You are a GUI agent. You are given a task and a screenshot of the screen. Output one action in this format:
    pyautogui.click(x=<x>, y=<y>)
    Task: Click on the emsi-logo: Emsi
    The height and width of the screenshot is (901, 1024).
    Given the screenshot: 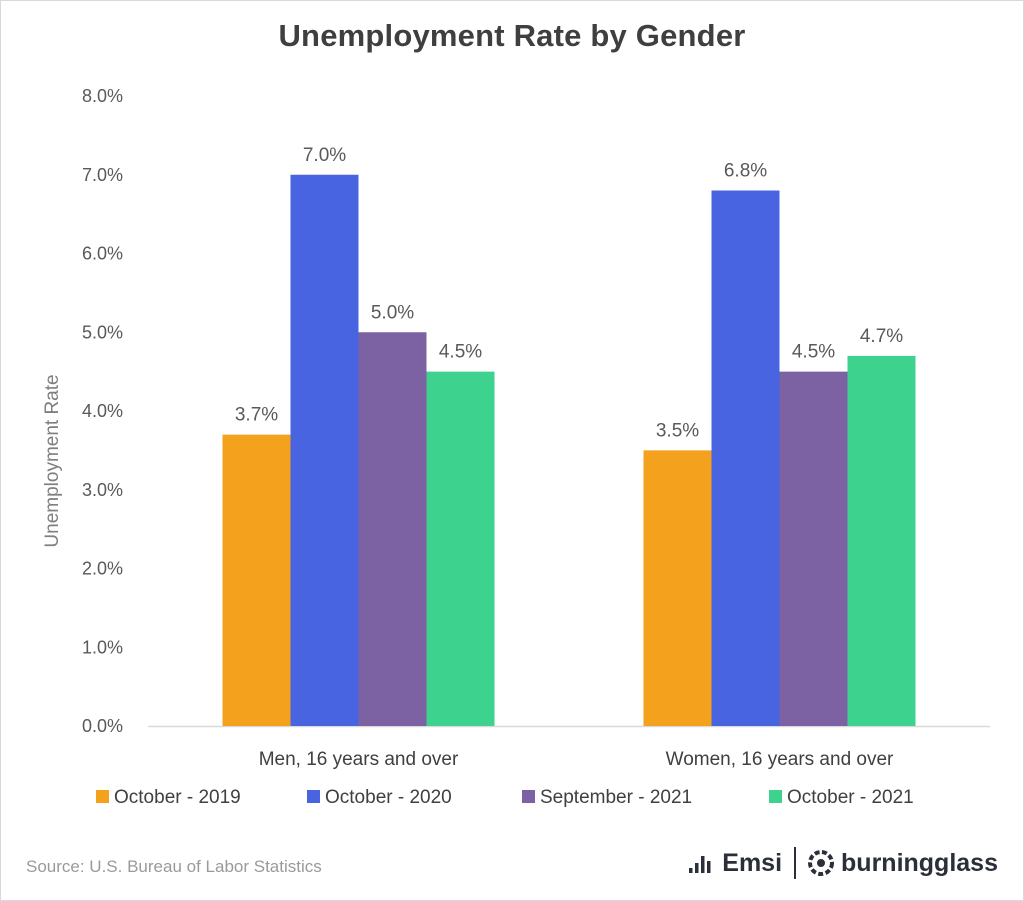 What is the action you would take?
    pyautogui.click(x=735, y=863)
    